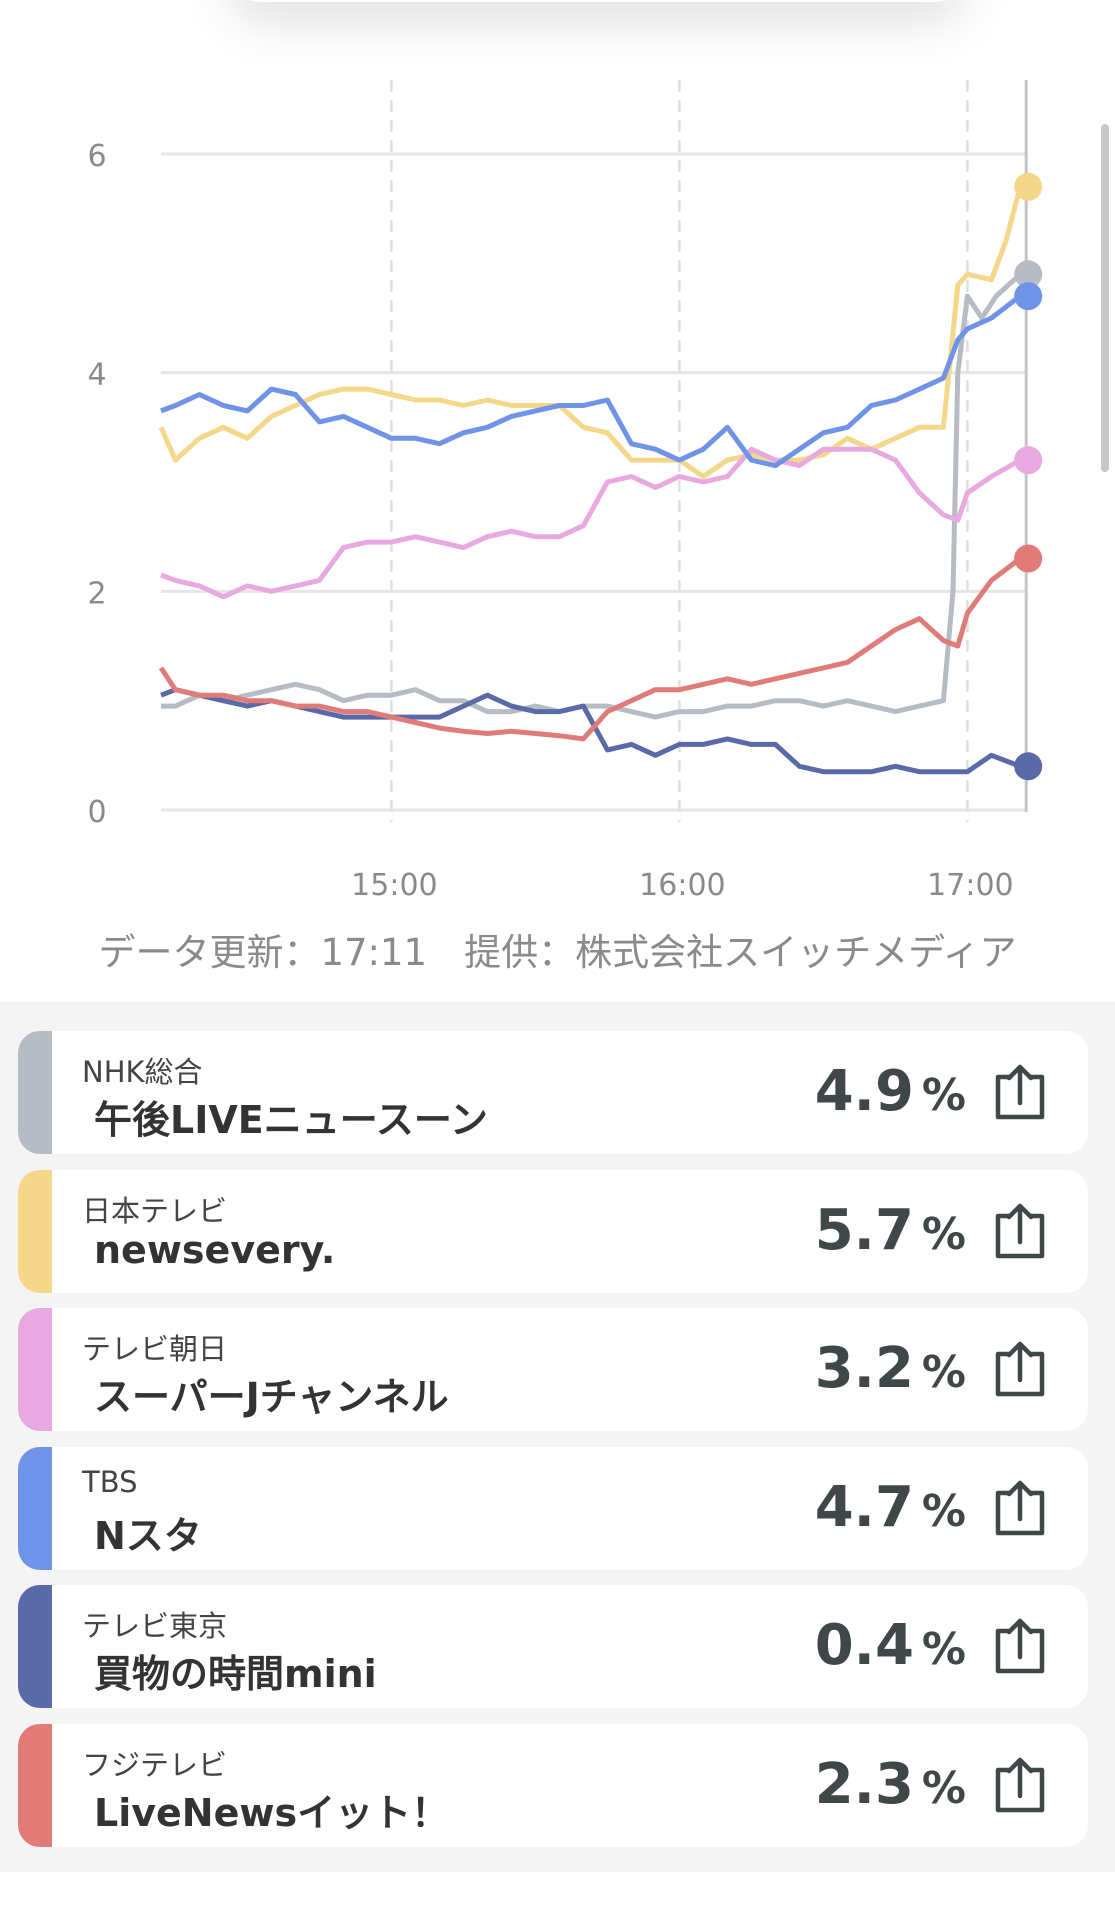  I want to click on channel-card: TBS Nスタ 4.7%, so click(553, 1508).